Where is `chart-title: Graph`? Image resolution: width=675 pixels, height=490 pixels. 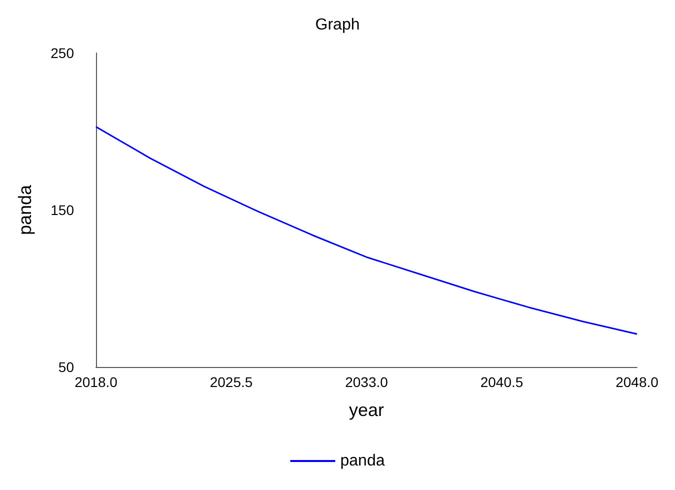
chart-title: Graph is located at coordinates (337, 25).